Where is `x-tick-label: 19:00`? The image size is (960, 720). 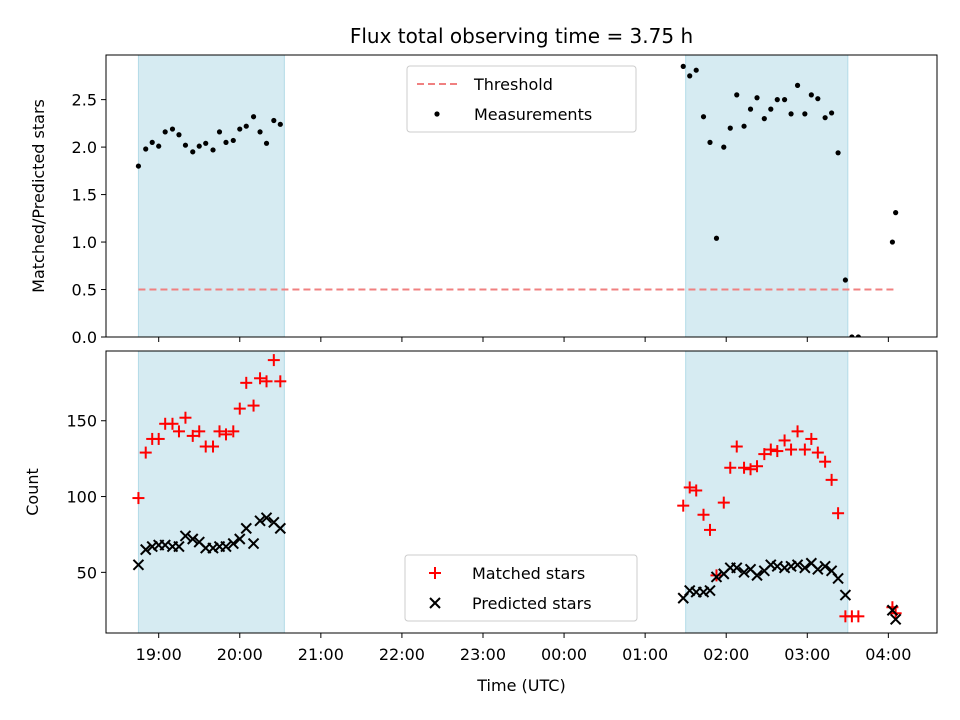
x-tick-label: 19:00 is located at coordinates (159, 654).